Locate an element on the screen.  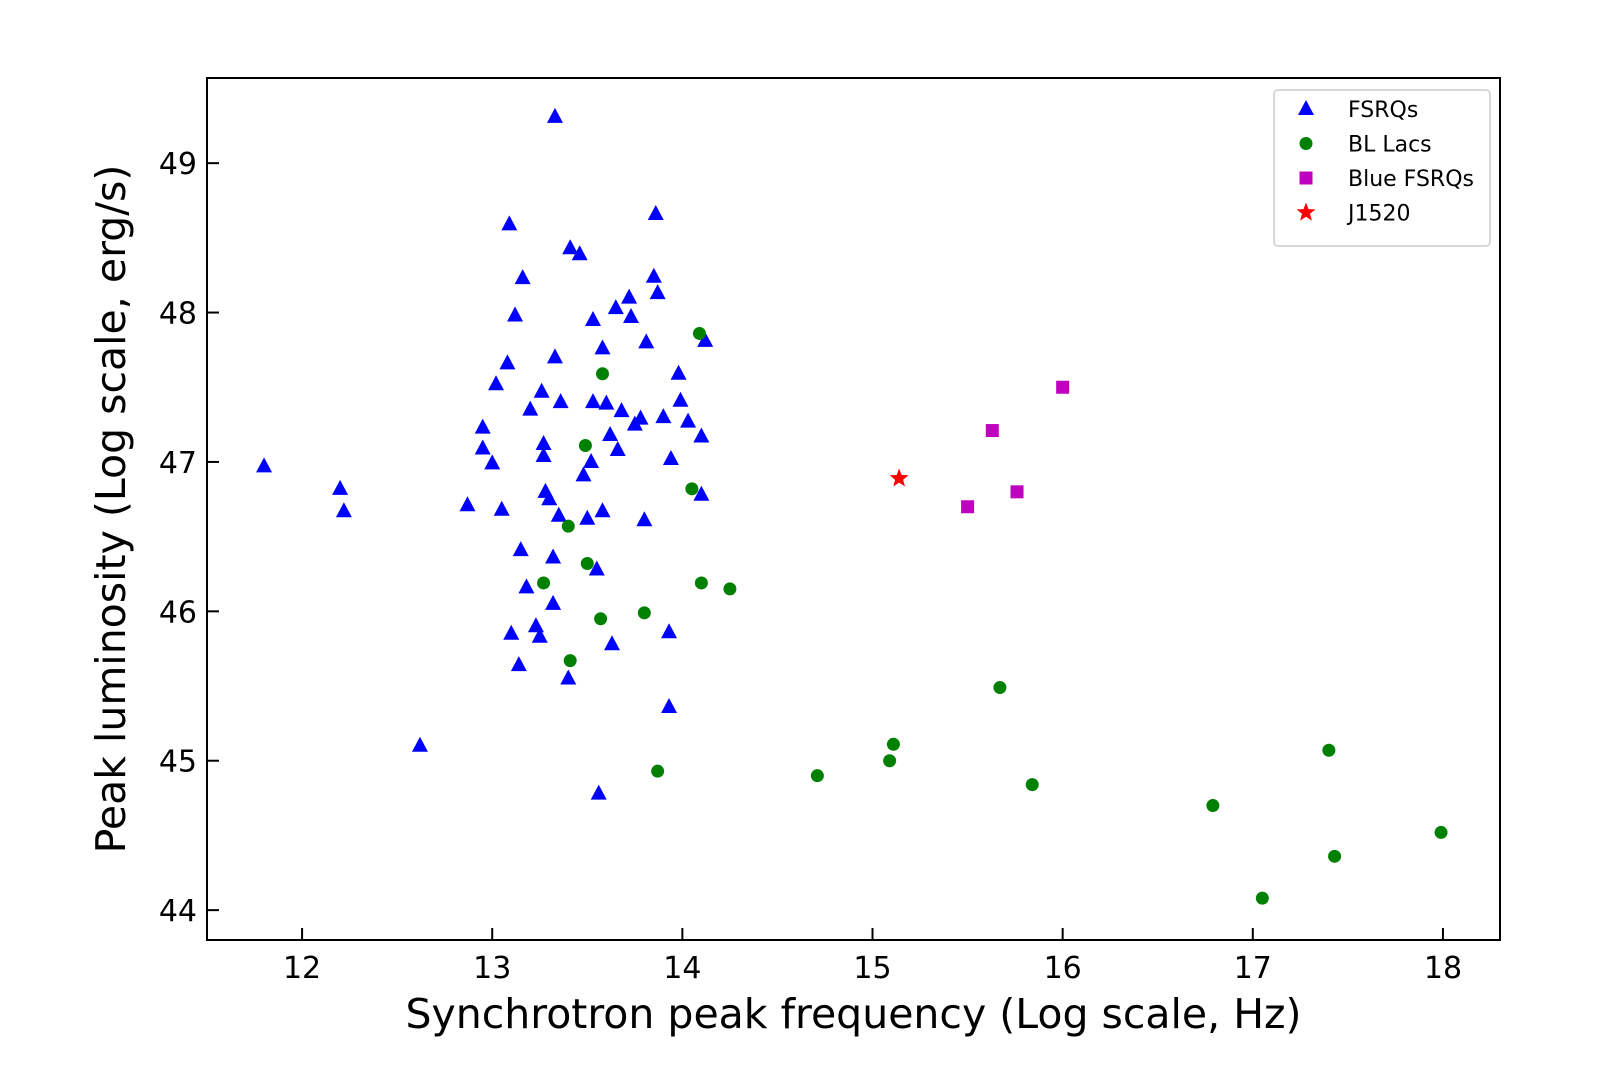
y-tick-label: 47 is located at coordinates (178, 463).